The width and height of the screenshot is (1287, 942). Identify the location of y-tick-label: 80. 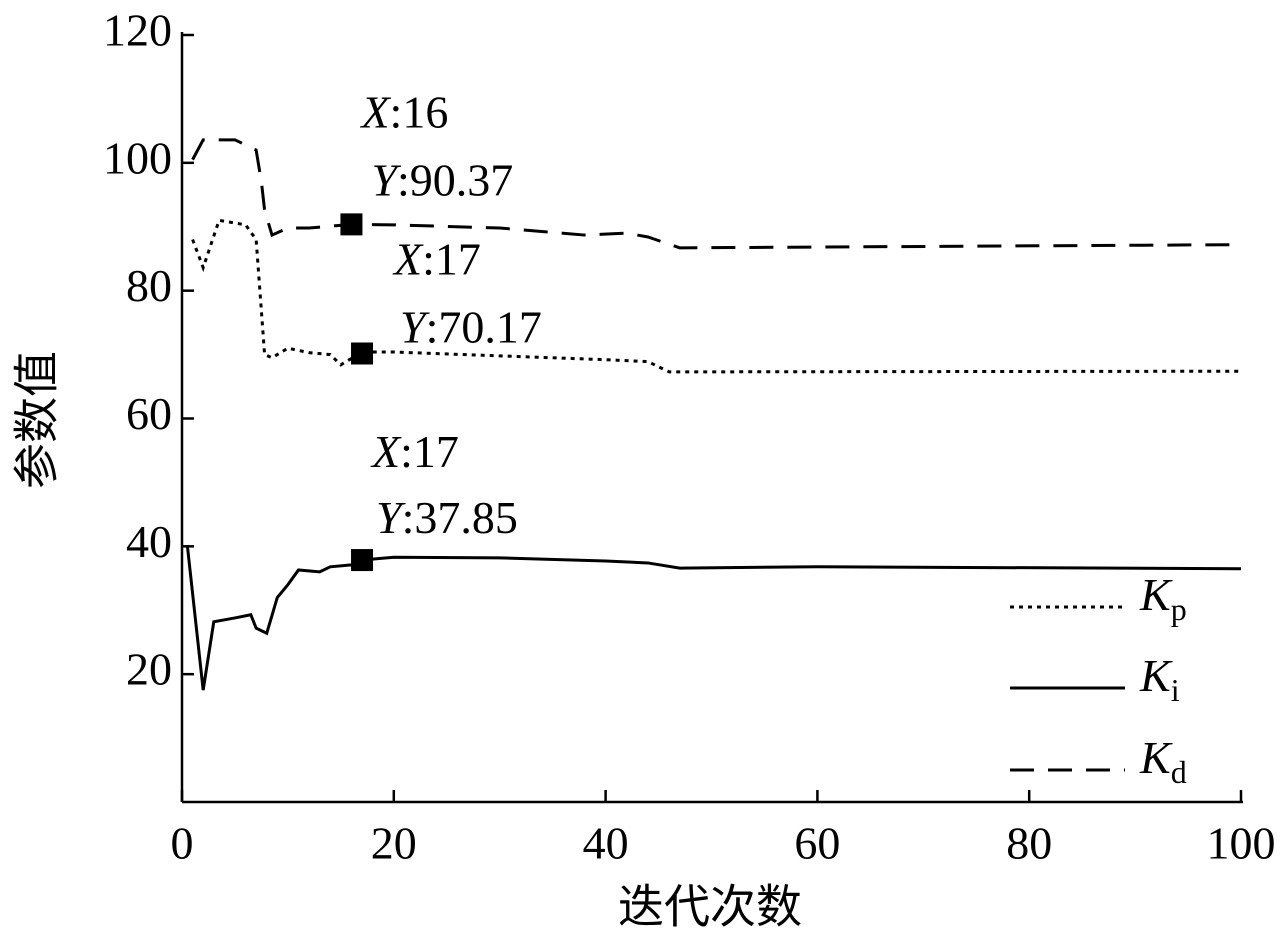
(149, 285).